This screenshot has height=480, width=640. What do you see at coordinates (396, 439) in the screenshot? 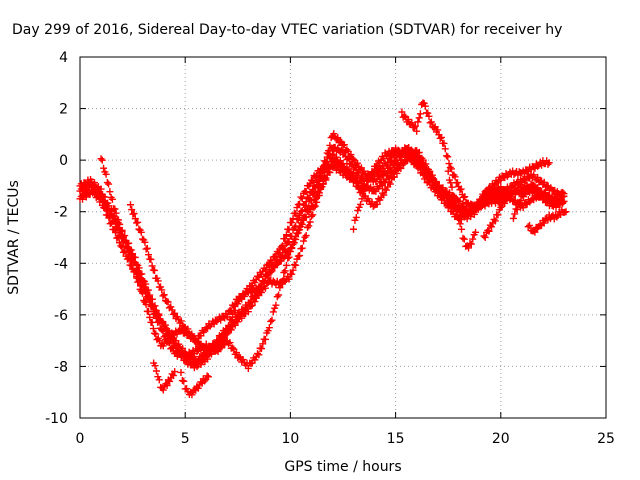
I see `x-tick-label: 15` at bounding box center [396, 439].